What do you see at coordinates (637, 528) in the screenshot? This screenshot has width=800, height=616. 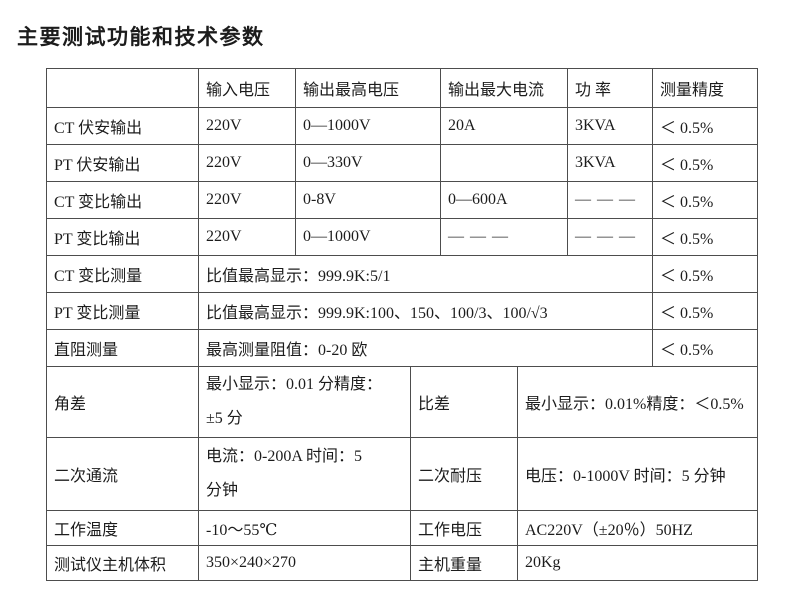 I see `cell-pair-value-secondary: AC220V（±20％）50HZ` at bounding box center [637, 528].